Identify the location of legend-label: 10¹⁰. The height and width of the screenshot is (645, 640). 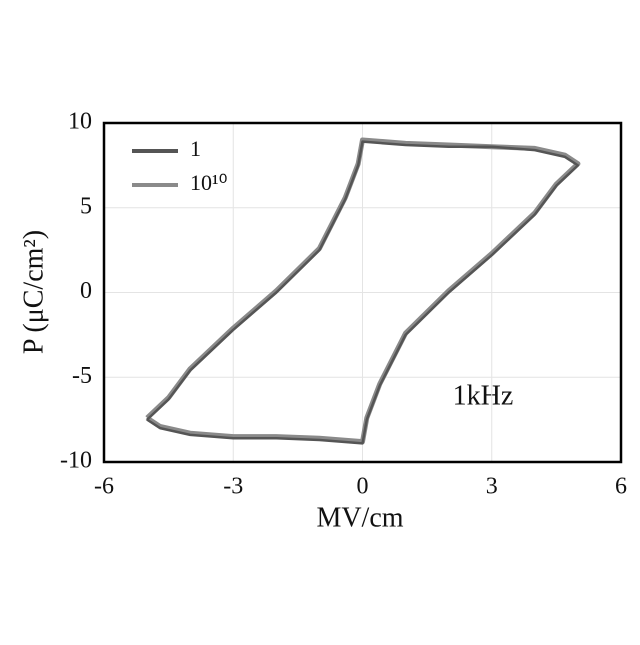
(209, 182).